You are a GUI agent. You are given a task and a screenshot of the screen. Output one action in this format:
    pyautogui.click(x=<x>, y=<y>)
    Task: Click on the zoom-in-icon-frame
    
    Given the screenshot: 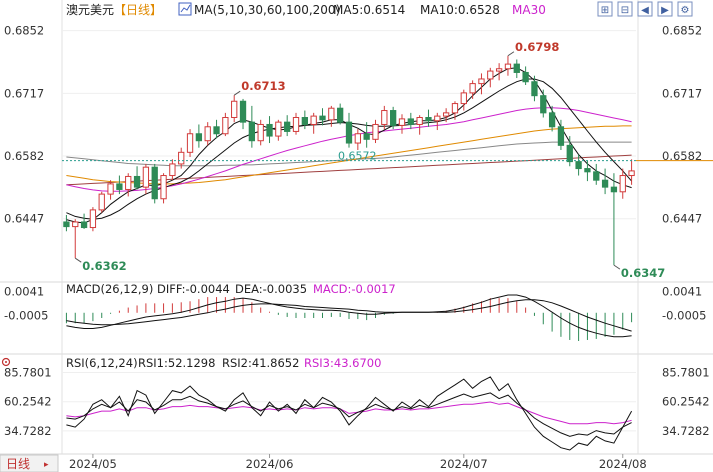 What is the action you would take?
    pyautogui.click(x=605, y=9)
    